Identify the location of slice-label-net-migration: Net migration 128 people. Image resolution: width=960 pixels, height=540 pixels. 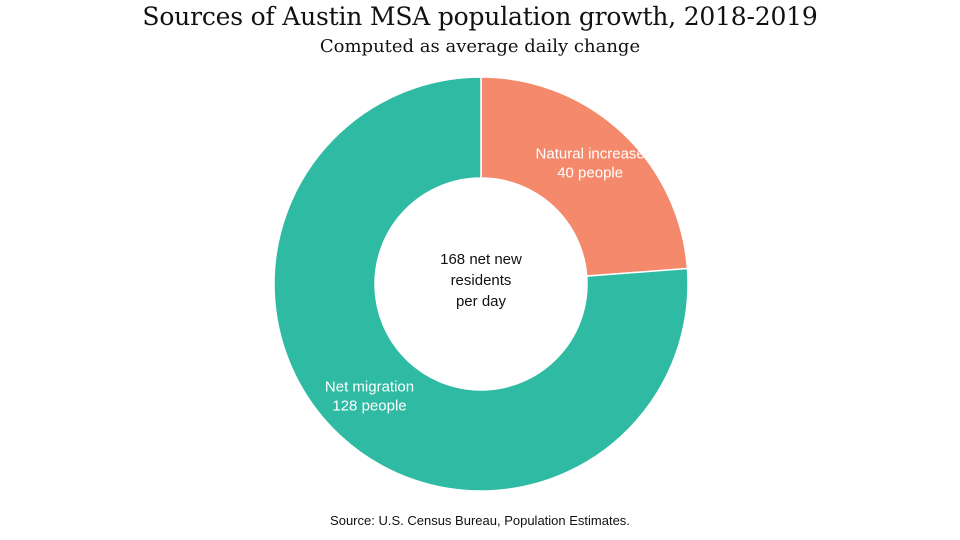
(369, 396).